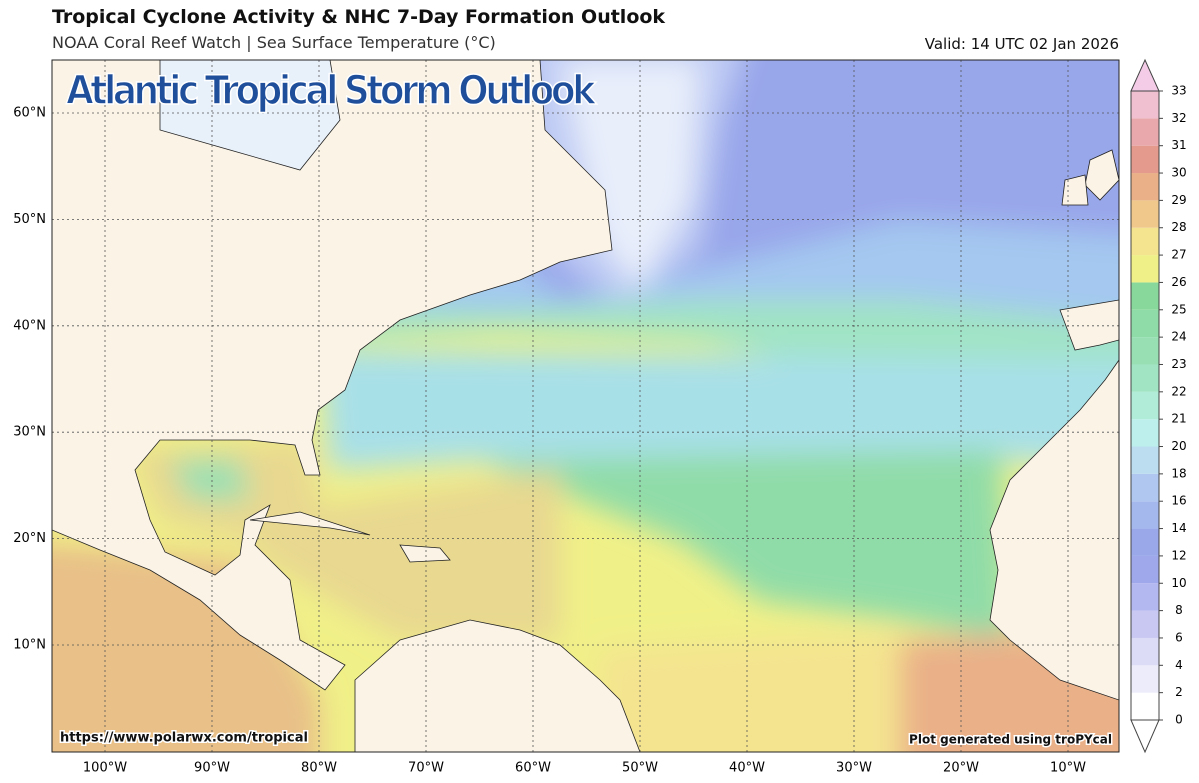  Describe the element at coordinates (1178, 118) in the screenshot. I see `colorbar-tick-label: 32` at that location.